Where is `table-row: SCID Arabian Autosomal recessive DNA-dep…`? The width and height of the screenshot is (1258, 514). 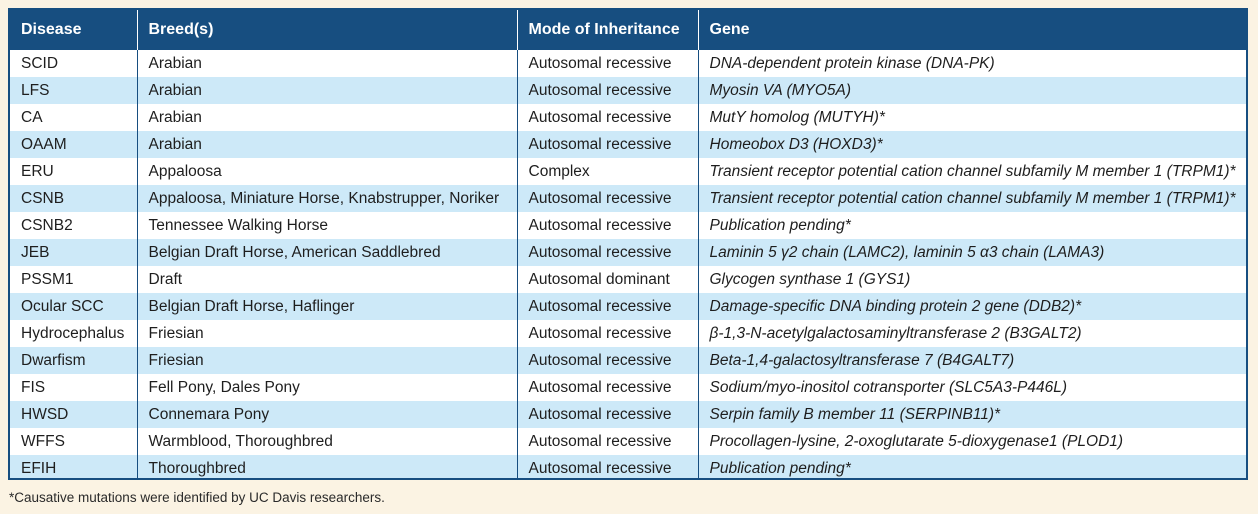
table-row: SCID Arabian Autosomal recessive DNA-dep… is located at coordinates (628, 63).